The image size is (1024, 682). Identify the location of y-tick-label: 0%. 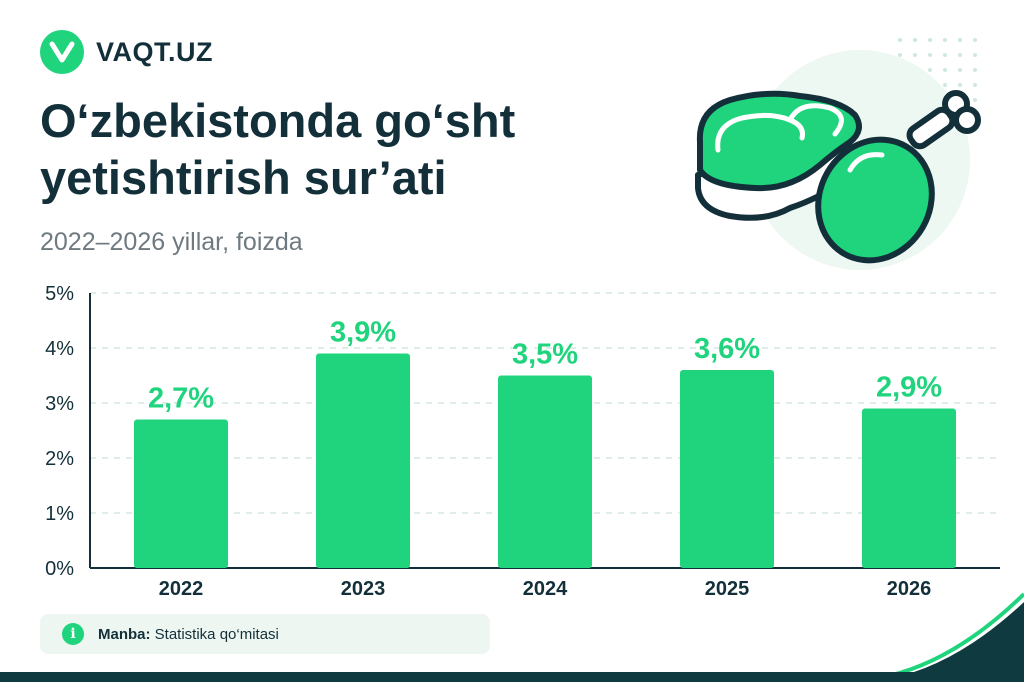
(59, 569).